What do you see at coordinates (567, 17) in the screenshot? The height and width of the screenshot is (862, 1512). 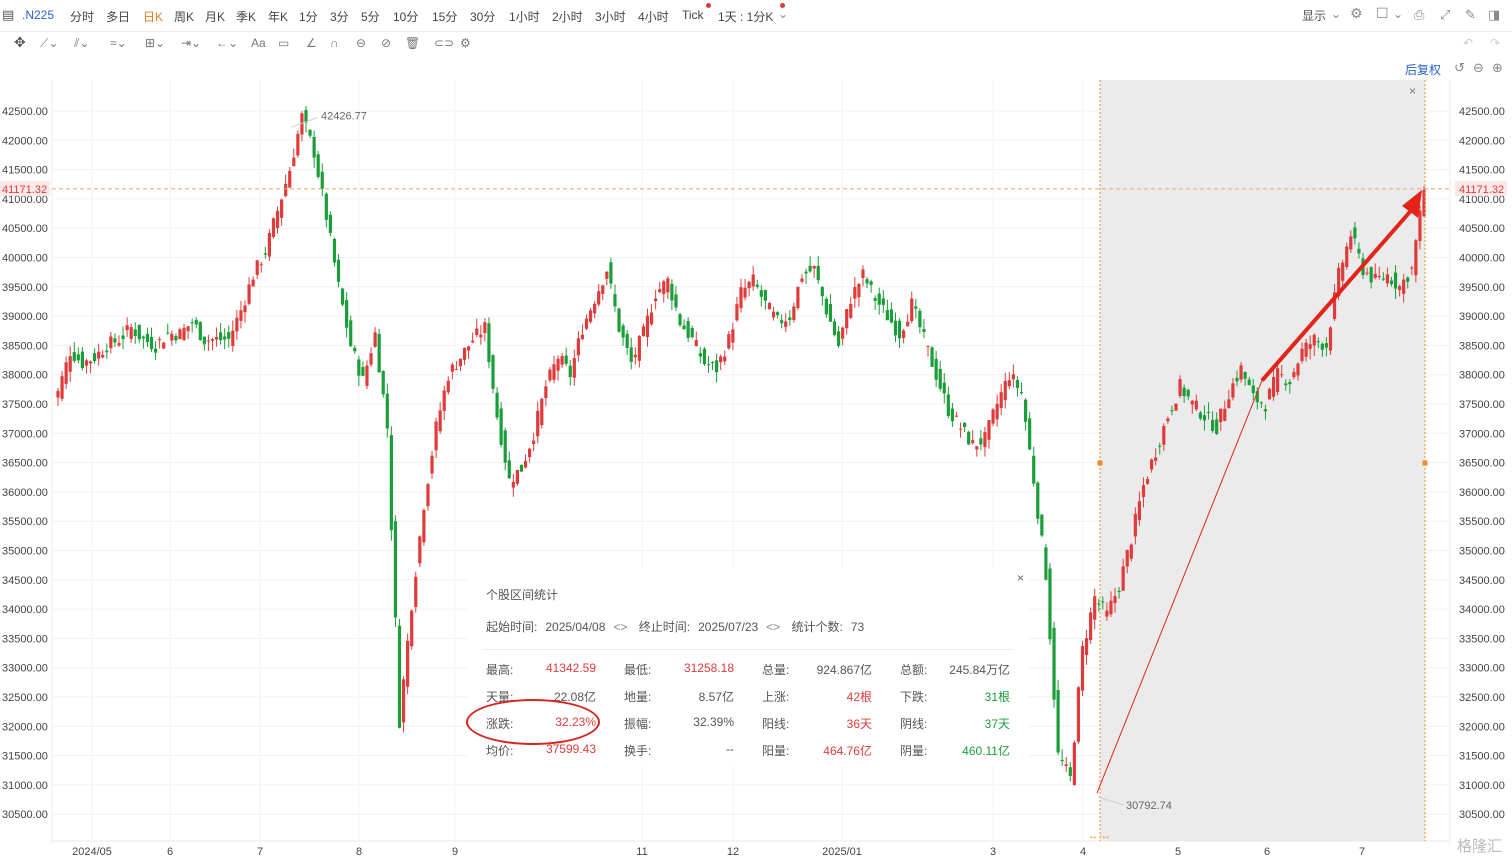 I see `period-tab: 2小时` at bounding box center [567, 17].